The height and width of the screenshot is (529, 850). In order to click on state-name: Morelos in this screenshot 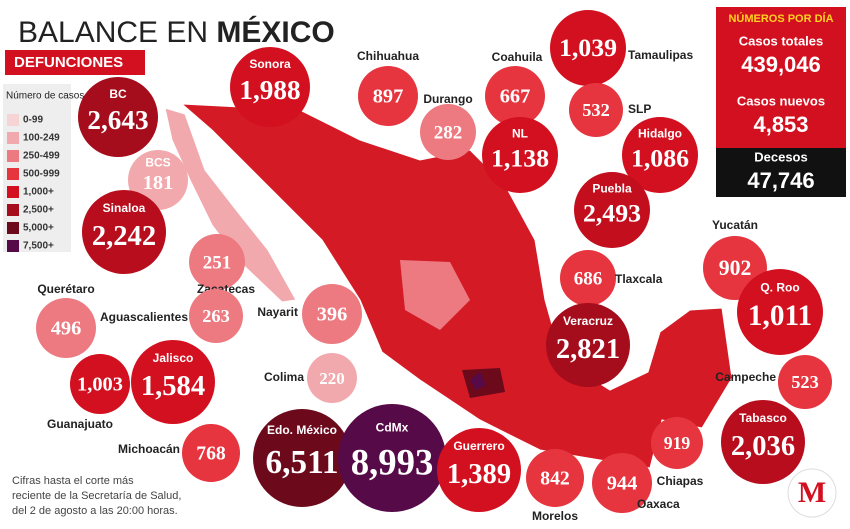, I will do `click(555, 516)`.